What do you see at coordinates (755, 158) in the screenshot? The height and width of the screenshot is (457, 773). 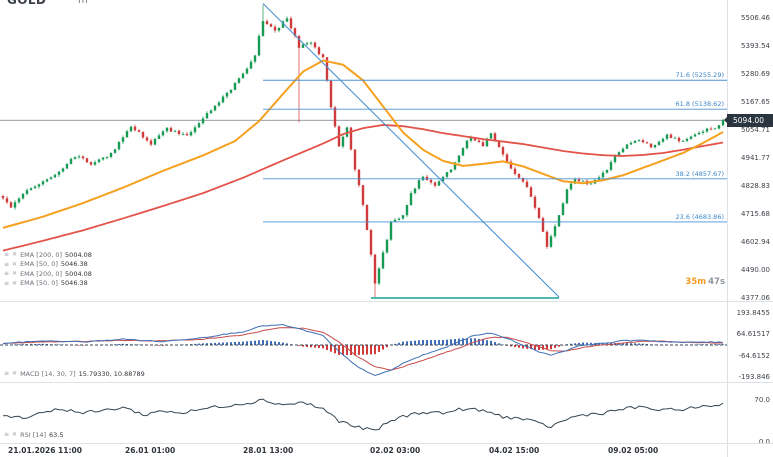 I see `price-axis-label: 4941.77` at bounding box center [755, 158].